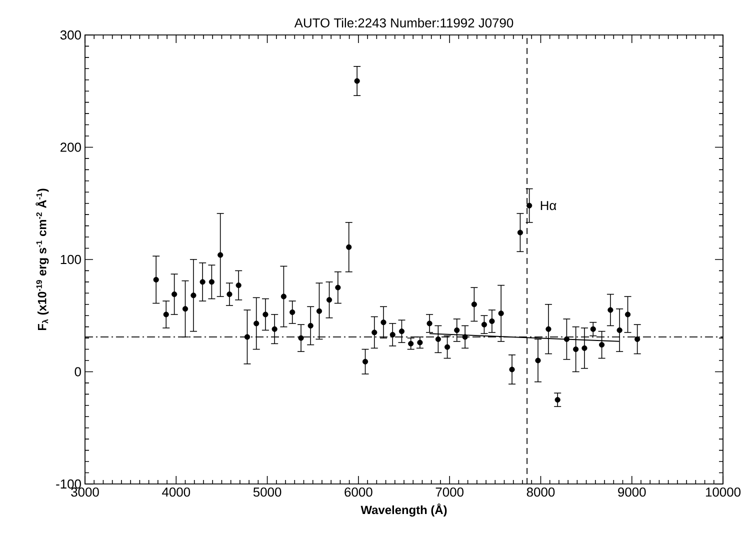 The height and width of the screenshot is (535, 745). Describe the element at coordinates (176, 492) in the screenshot. I see `x-tick-label: 4000` at that location.